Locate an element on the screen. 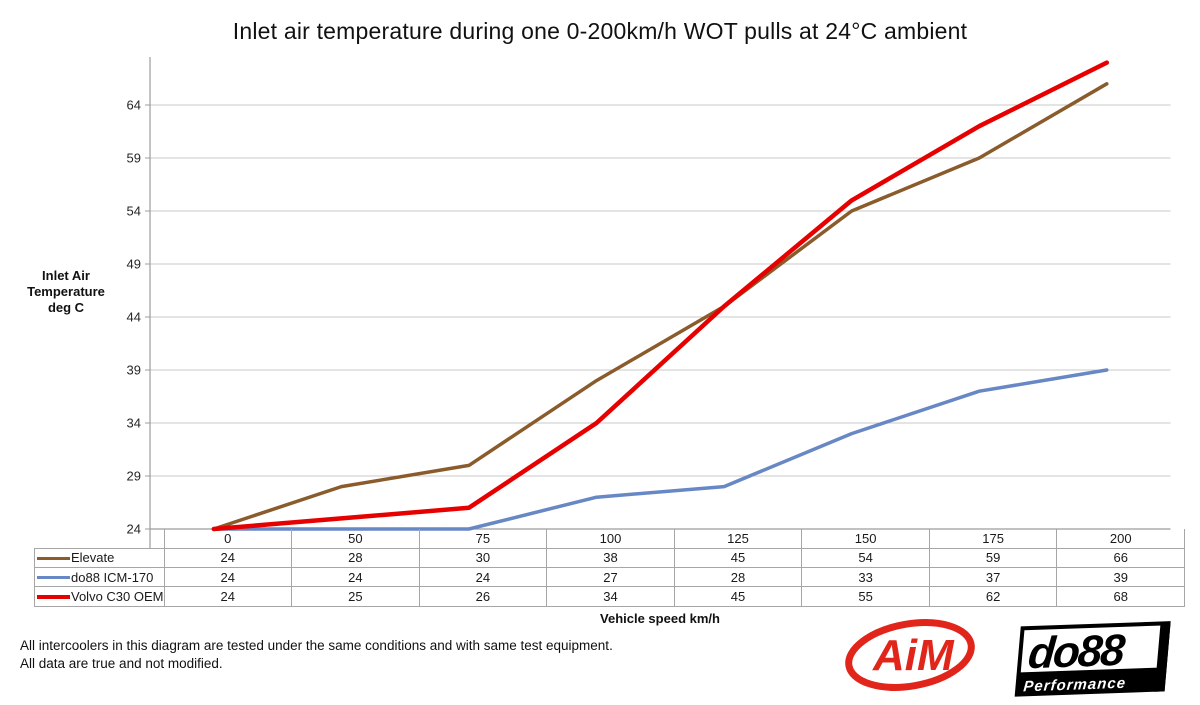 Image resolution: width=1200 pixels, height=705 pixels. table-value-cell: 37 is located at coordinates (993, 577).